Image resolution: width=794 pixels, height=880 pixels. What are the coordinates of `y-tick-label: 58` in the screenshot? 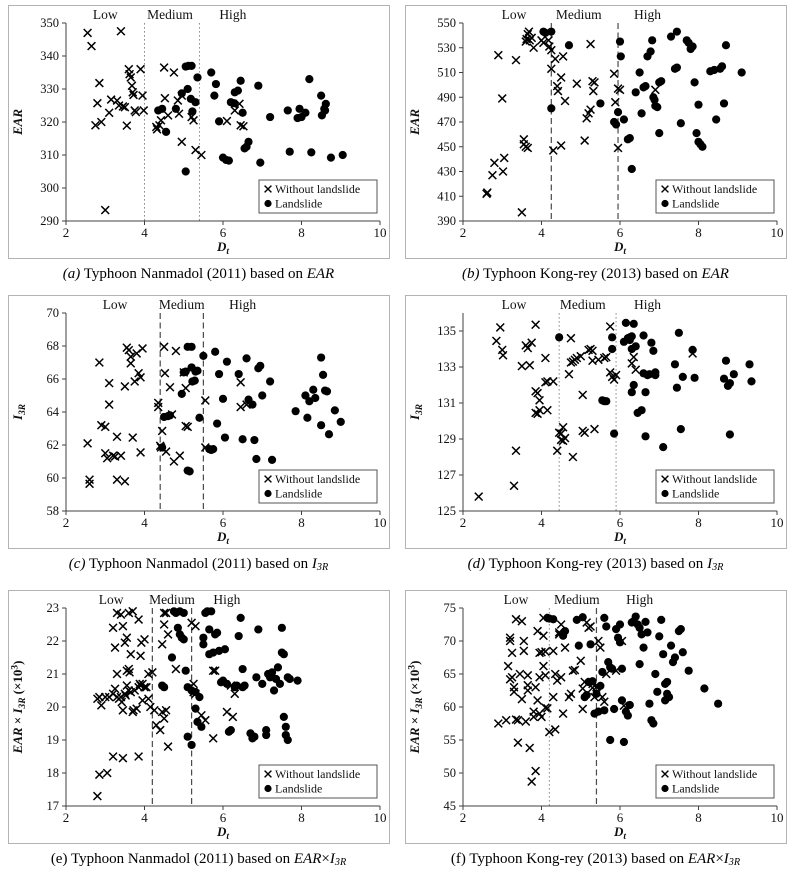 It's located at (52, 511).